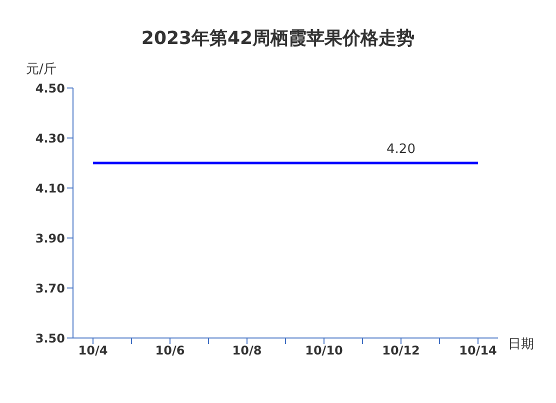  I want to click on chart-title: 2023年第42周栖霞苹果价格走势, so click(278, 38).